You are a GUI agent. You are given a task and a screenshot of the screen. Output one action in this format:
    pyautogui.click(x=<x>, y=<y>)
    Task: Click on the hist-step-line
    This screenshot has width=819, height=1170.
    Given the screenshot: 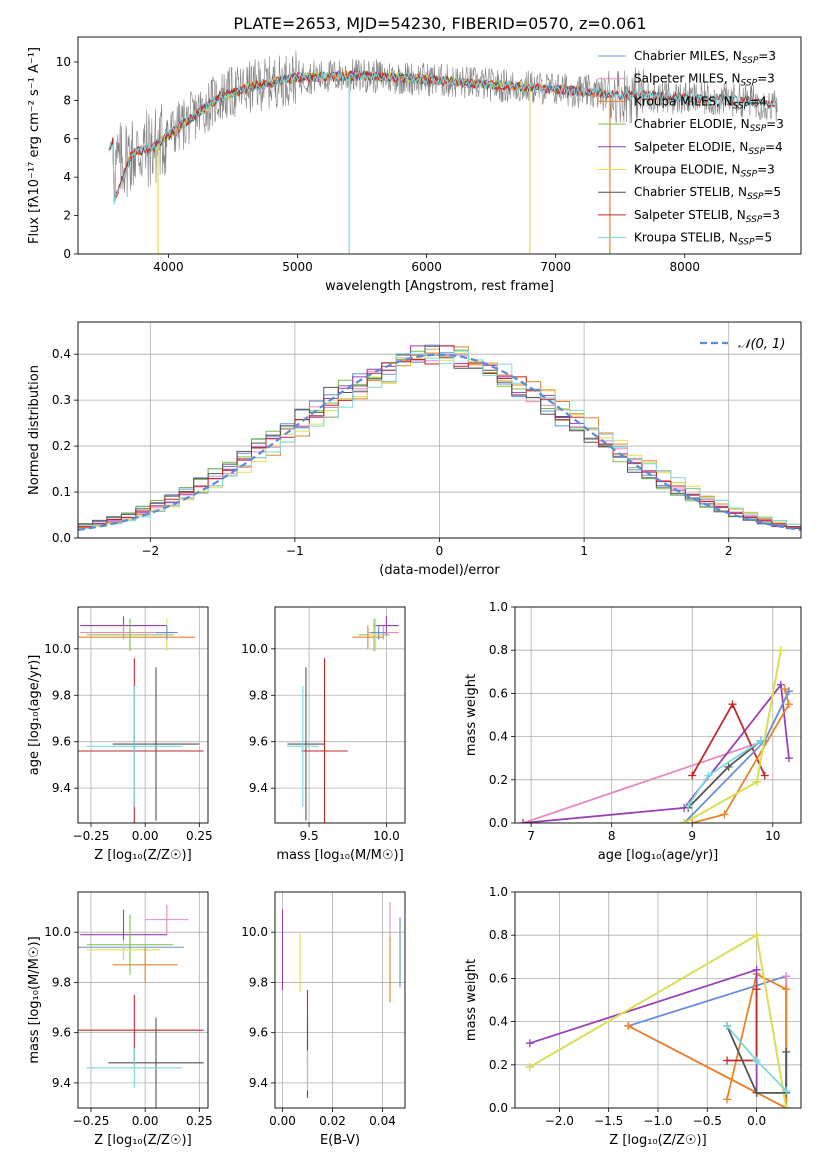 What is the action you would take?
    pyautogui.click(x=439, y=440)
    